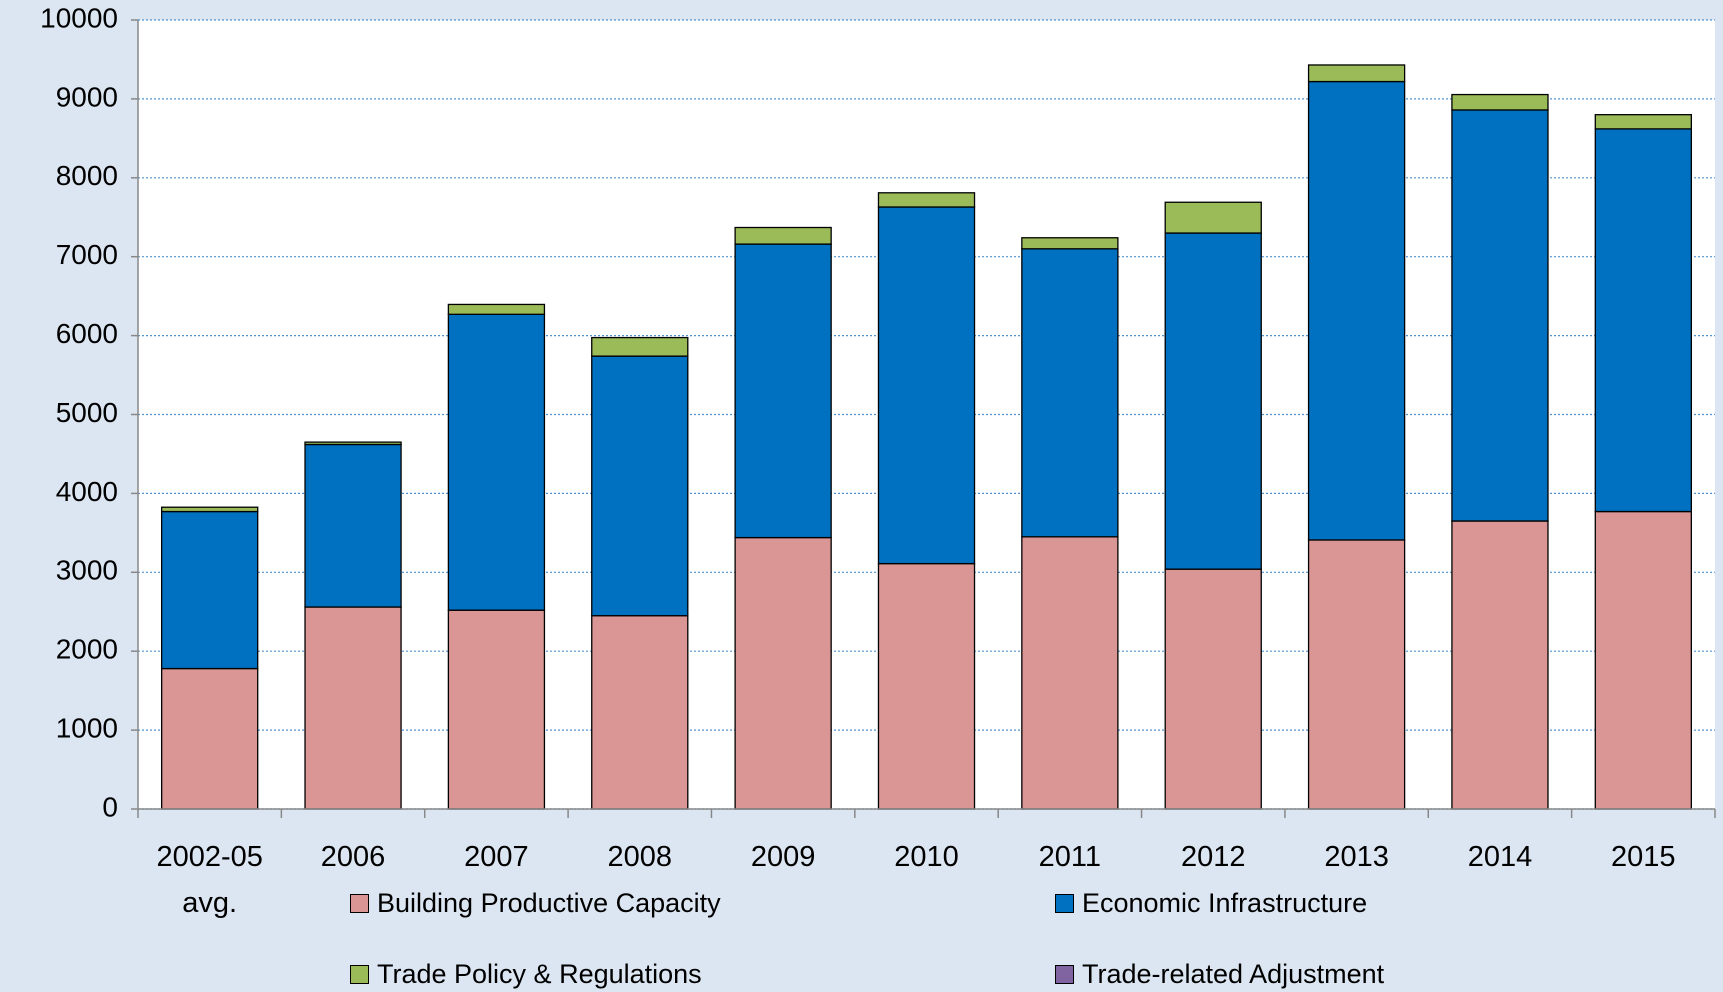 The width and height of the screenshot is (1723, 992). What do you see at coordinates (353, 857) in the screenshot?
I see `x-tick-label: 2006` at bounding box center [353, 857].